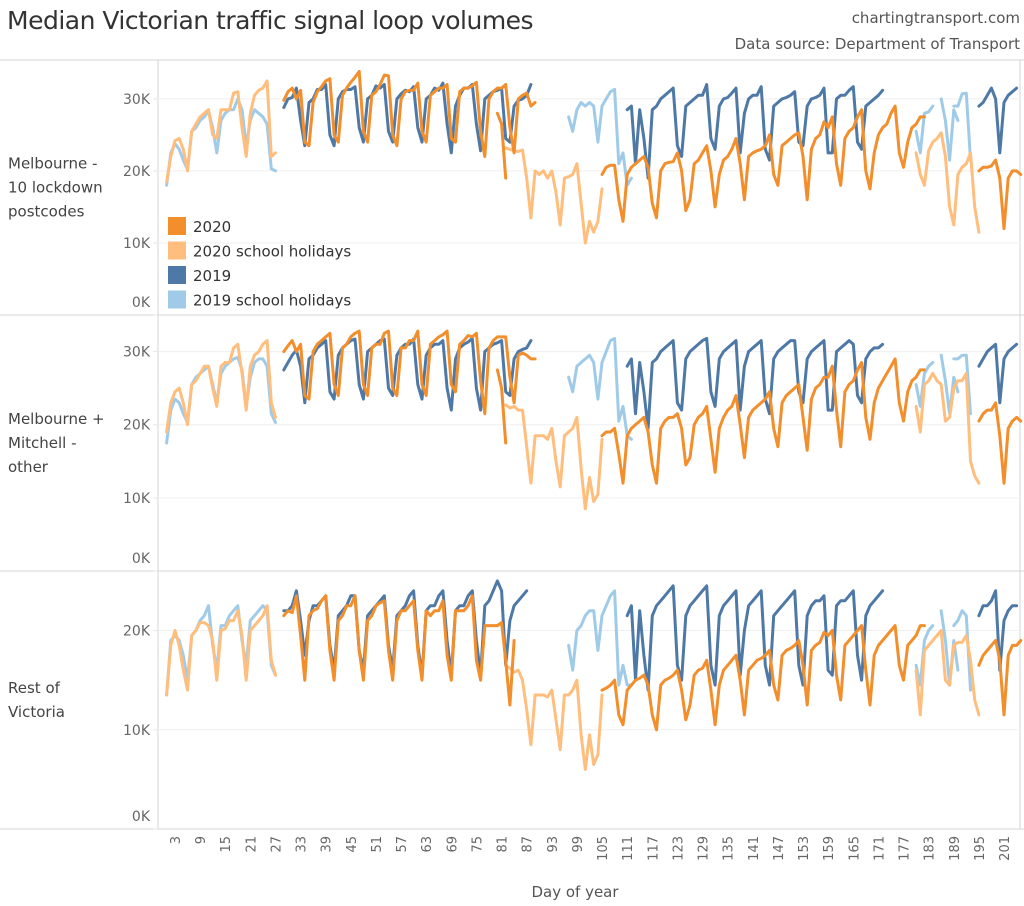 Image resolution: width=1024 pixels, height=906 pixels. Describe the element at coordinates (302, 844) in the screenshot. I see `x-tick-label: 33` at that location.